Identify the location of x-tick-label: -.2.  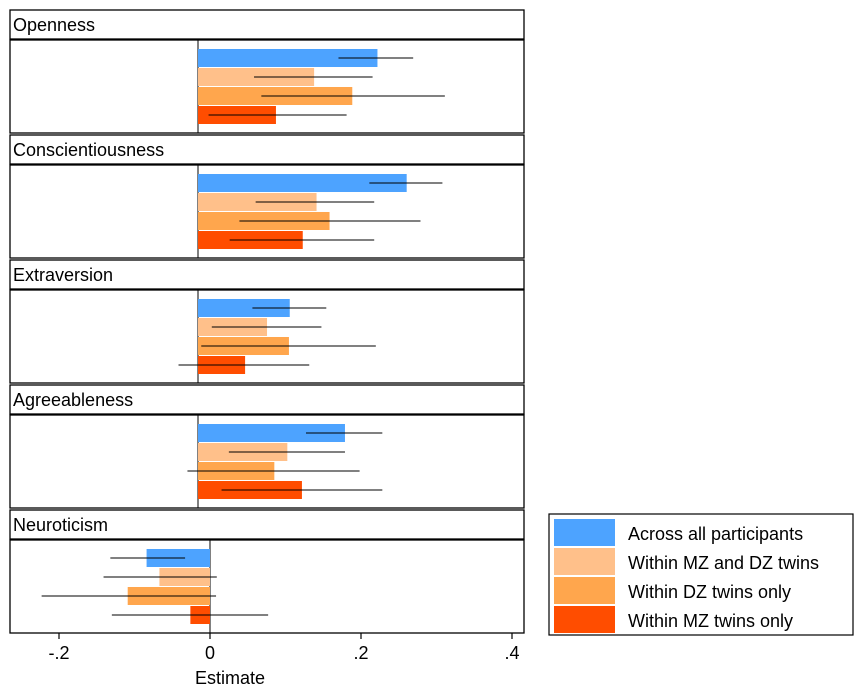
(58, 653).